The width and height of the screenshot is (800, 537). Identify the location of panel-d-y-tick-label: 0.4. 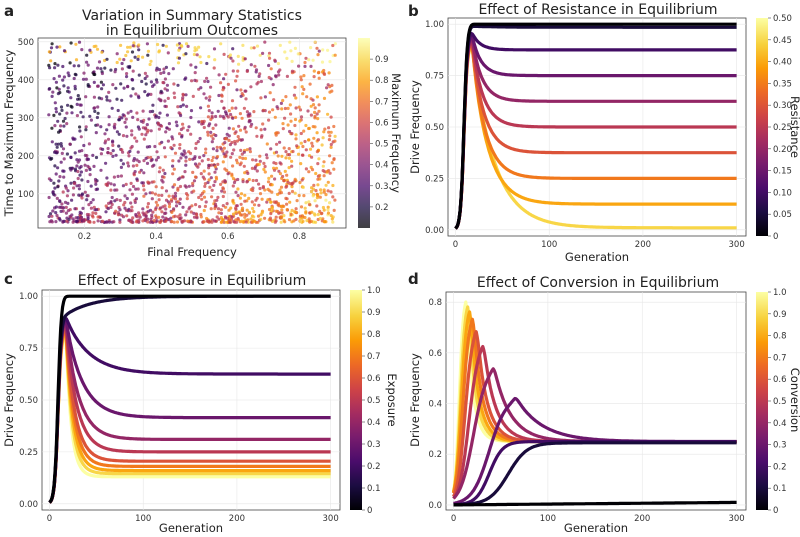
(435, 405).